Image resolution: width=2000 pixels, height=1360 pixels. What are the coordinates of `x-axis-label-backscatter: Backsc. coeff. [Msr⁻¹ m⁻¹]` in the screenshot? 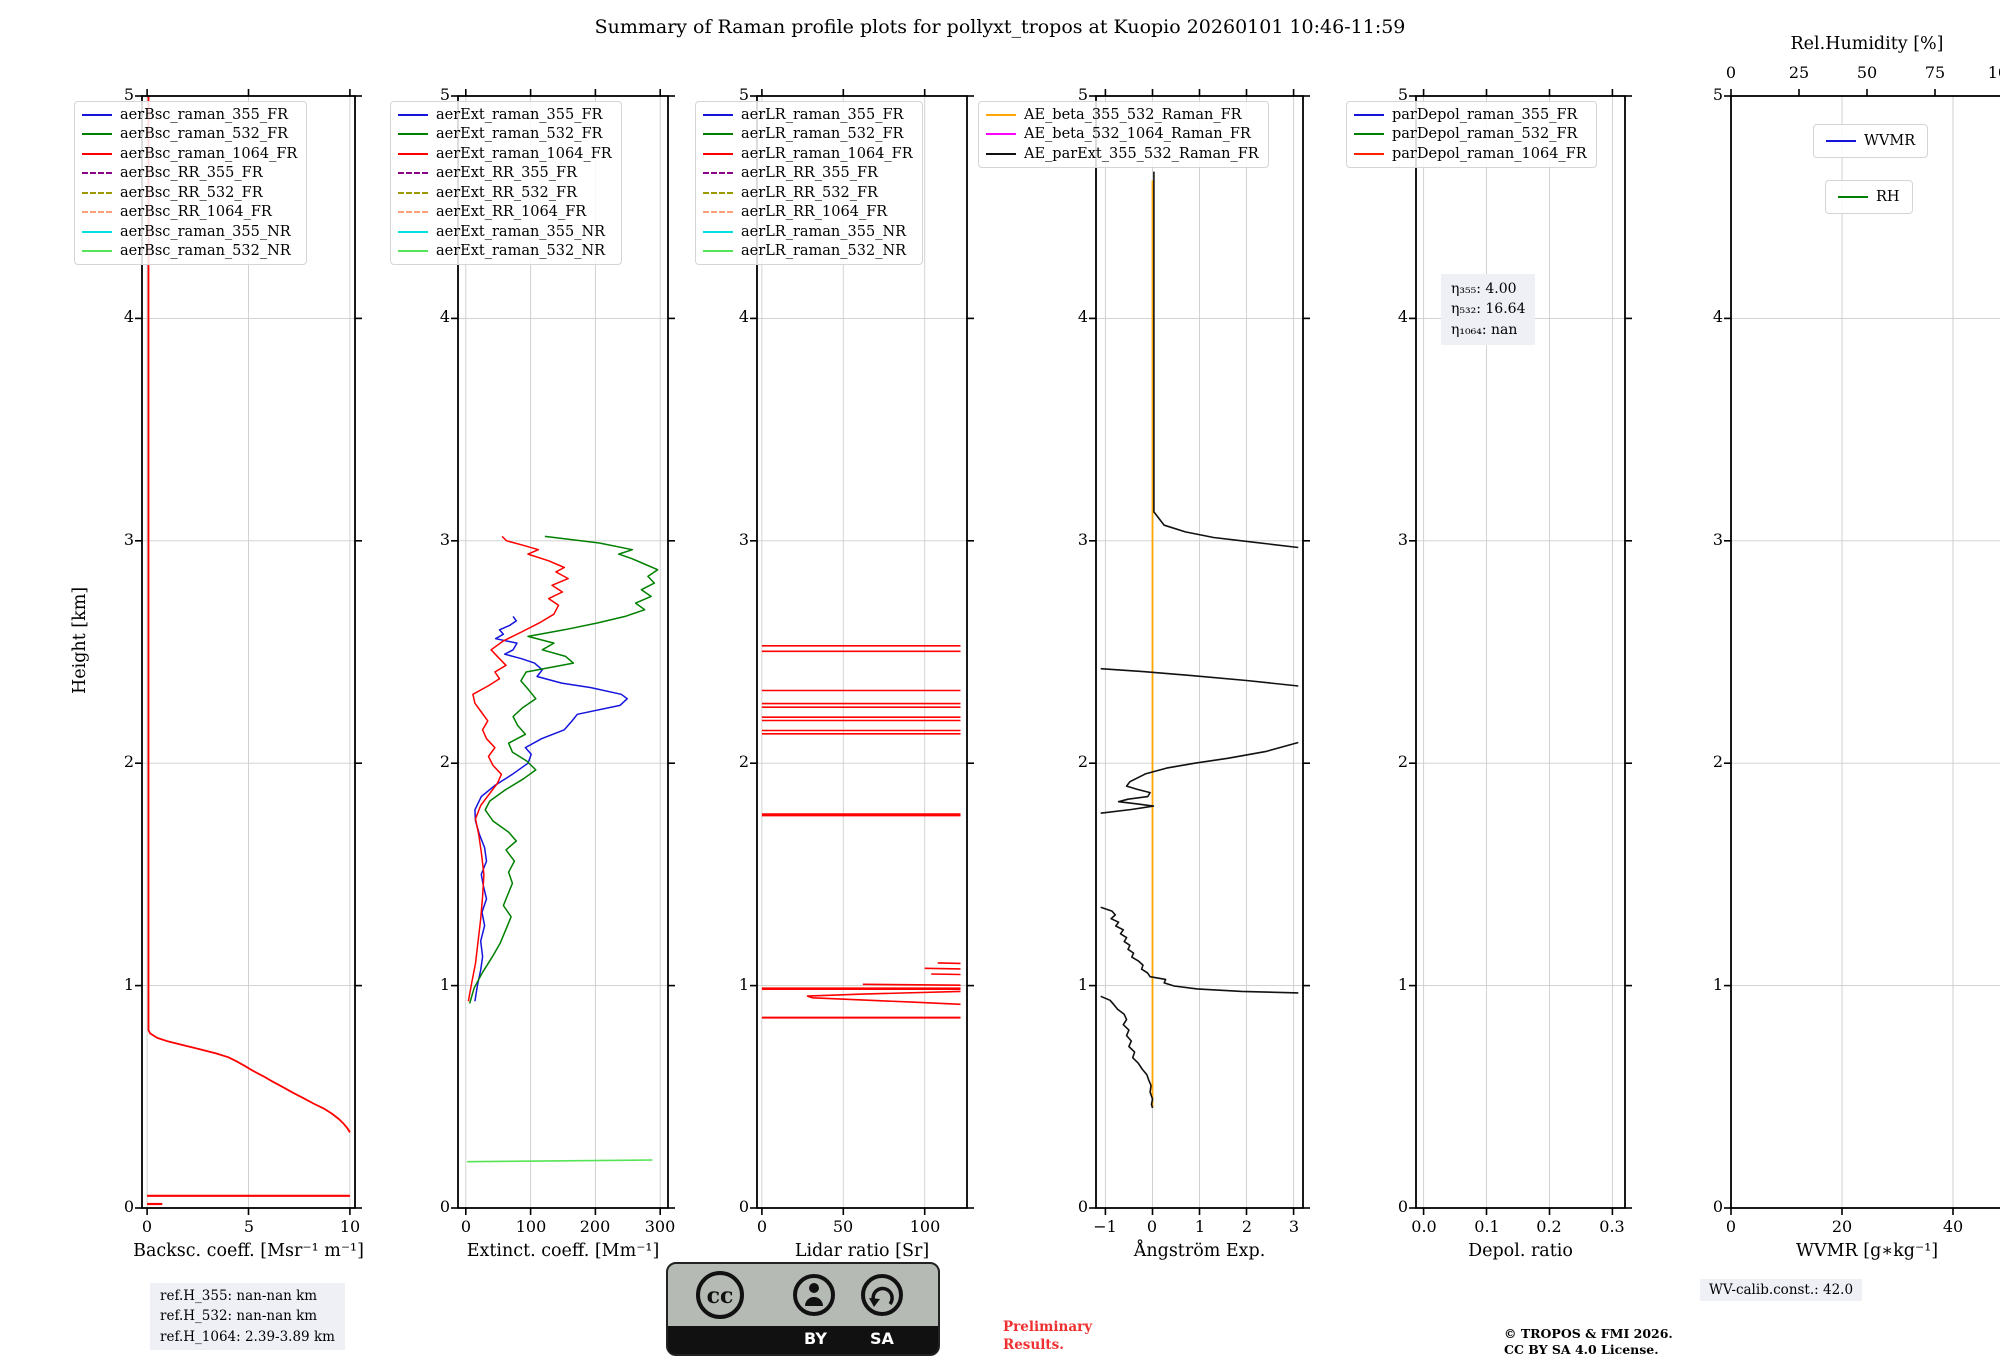 It's located at (248, 1251).